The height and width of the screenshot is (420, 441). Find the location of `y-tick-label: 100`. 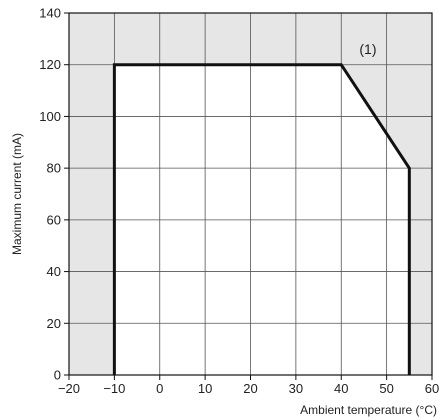

y-tick-label: 100 is located at coordinates (50, 116).